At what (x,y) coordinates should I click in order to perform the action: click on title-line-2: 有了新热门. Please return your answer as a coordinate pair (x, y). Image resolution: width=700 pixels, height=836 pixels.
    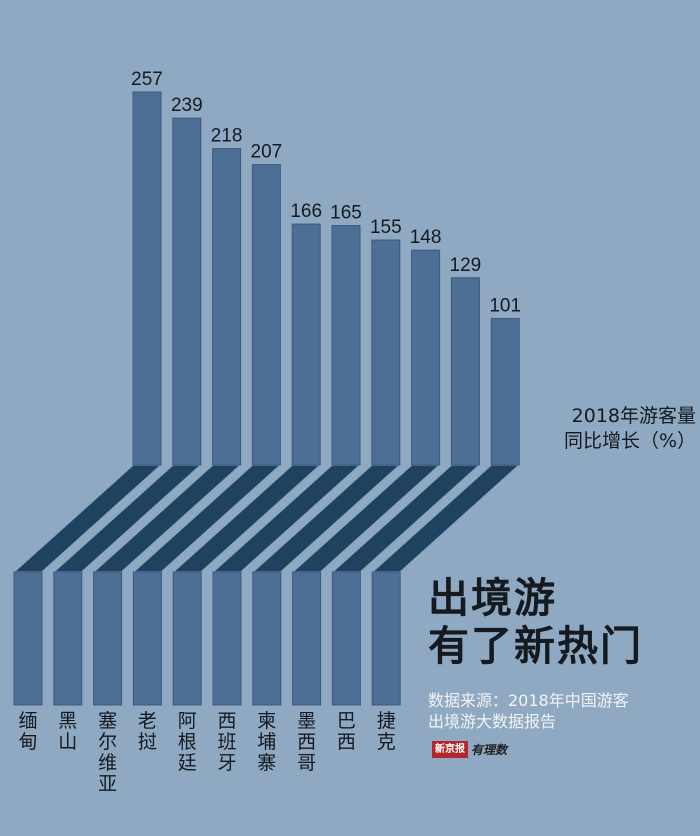
    Looking at the image, I should click on (535, 646).